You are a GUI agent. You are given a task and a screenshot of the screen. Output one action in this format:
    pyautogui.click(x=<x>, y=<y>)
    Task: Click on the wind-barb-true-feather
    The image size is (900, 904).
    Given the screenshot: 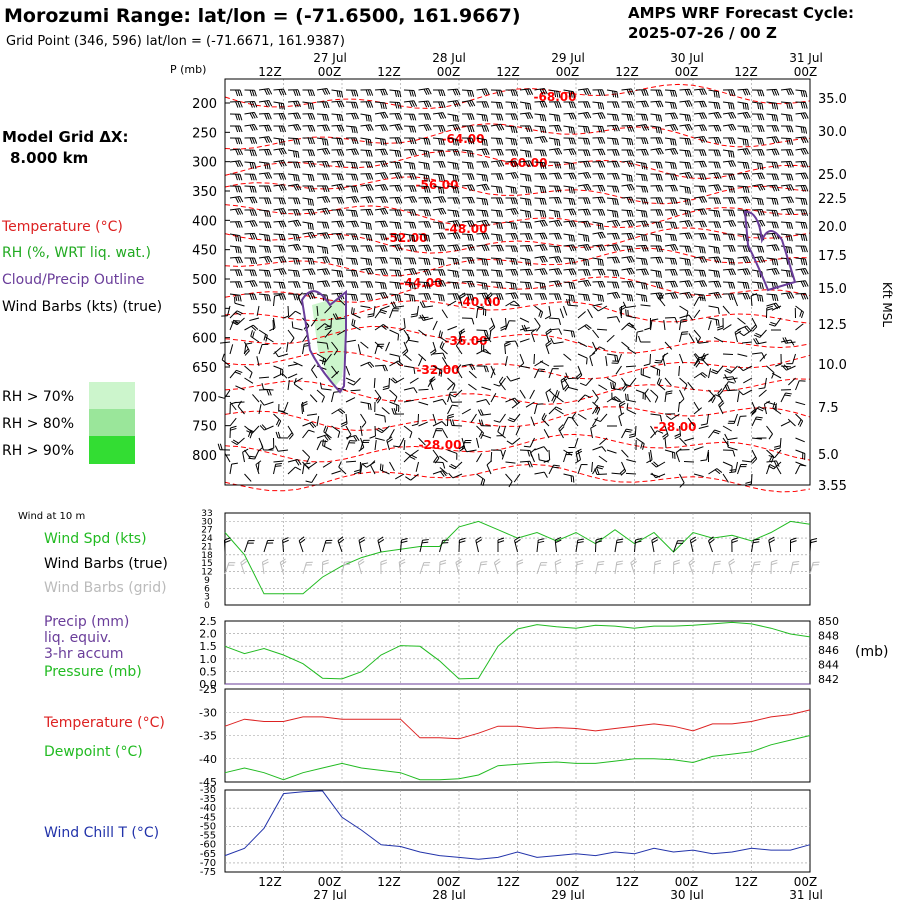 What is the action you would take?
    pyautogui.click(x=693, y=541)
    